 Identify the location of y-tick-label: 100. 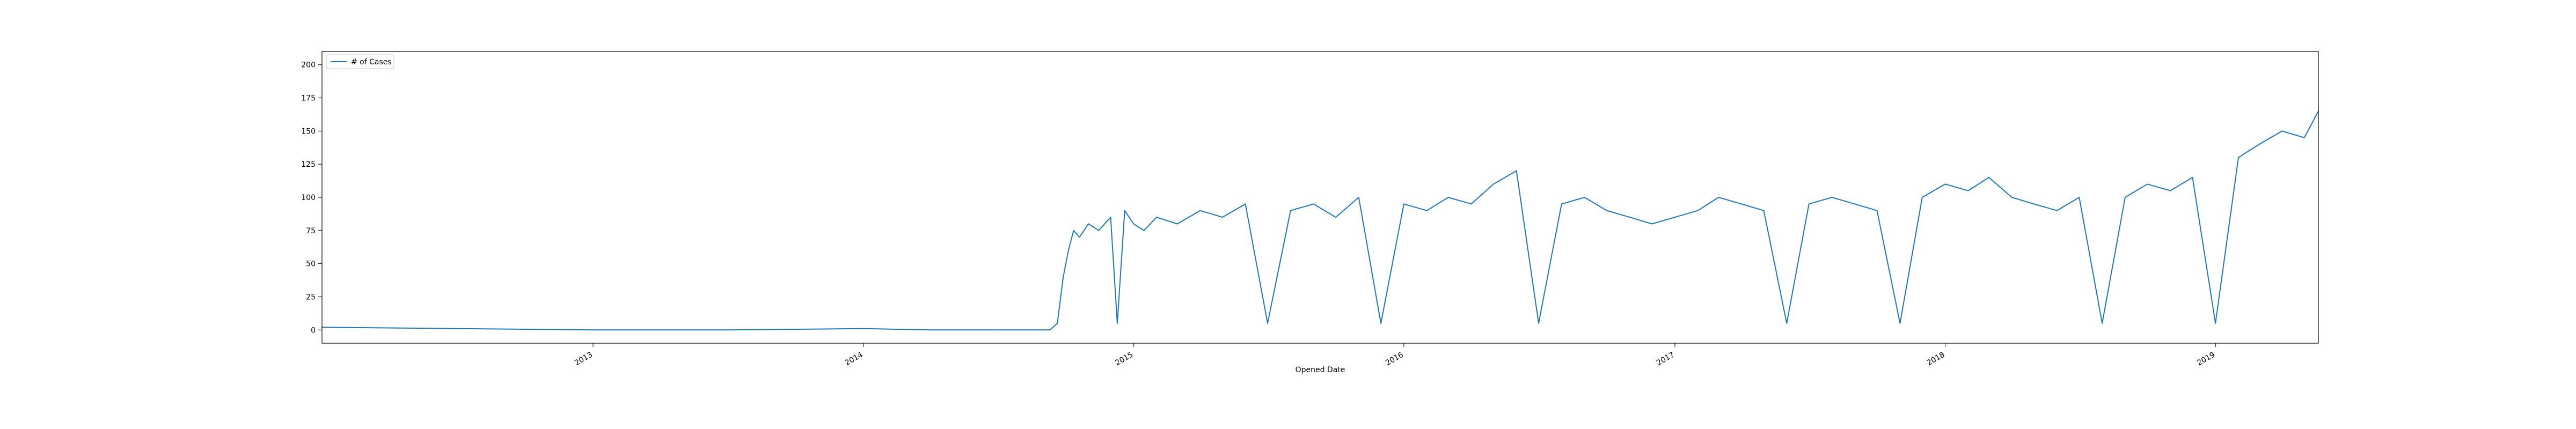
(308, 198).